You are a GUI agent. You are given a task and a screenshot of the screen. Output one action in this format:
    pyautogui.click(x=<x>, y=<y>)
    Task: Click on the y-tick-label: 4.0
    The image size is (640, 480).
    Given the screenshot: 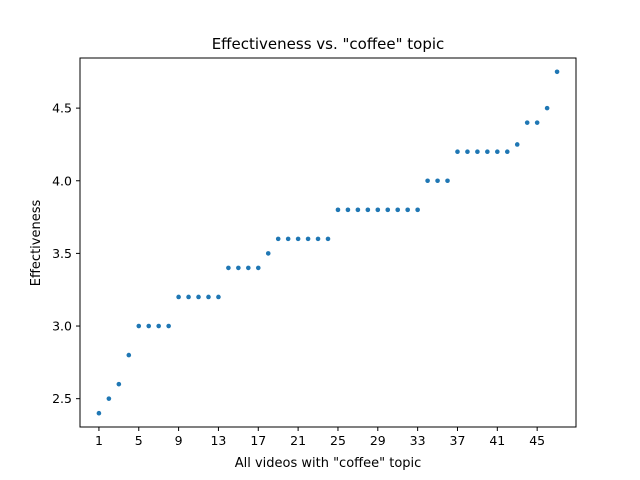 What is the action you would take?
    pyautogui.click(x=62, y=180)
    